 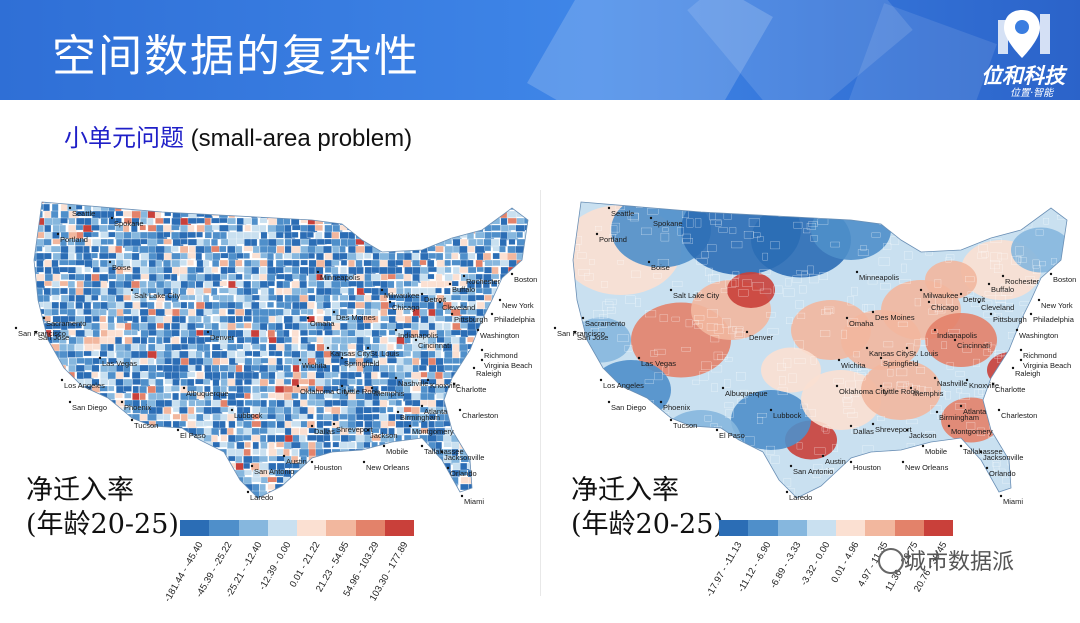 I want to click on city-label: Boise, so click(x=660, y=267).